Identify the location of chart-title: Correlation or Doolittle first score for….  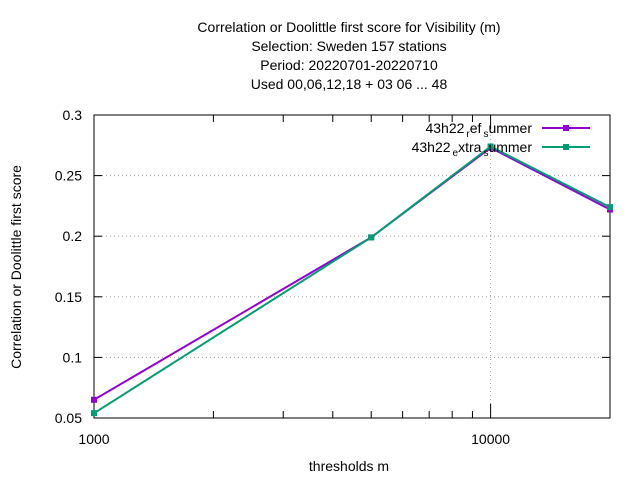
(348, 55).